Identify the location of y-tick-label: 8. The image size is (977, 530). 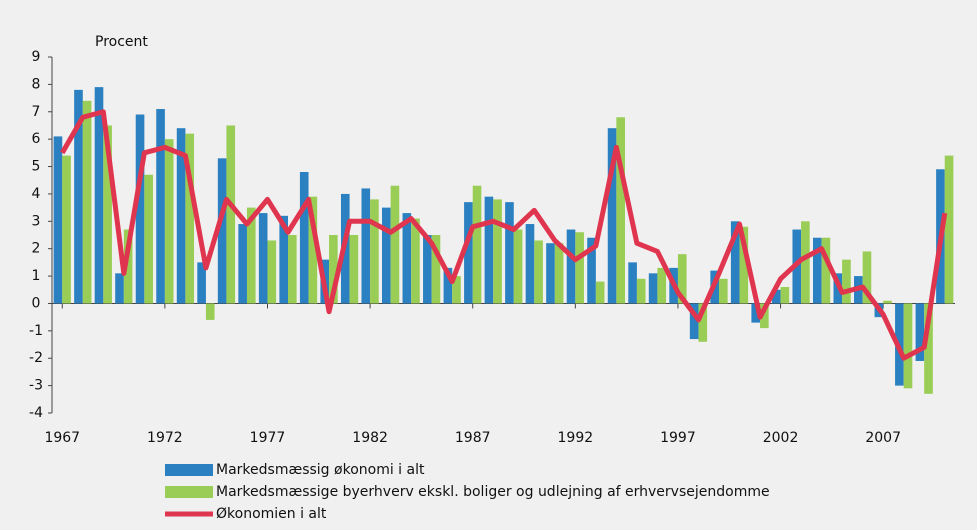
(36, 84).